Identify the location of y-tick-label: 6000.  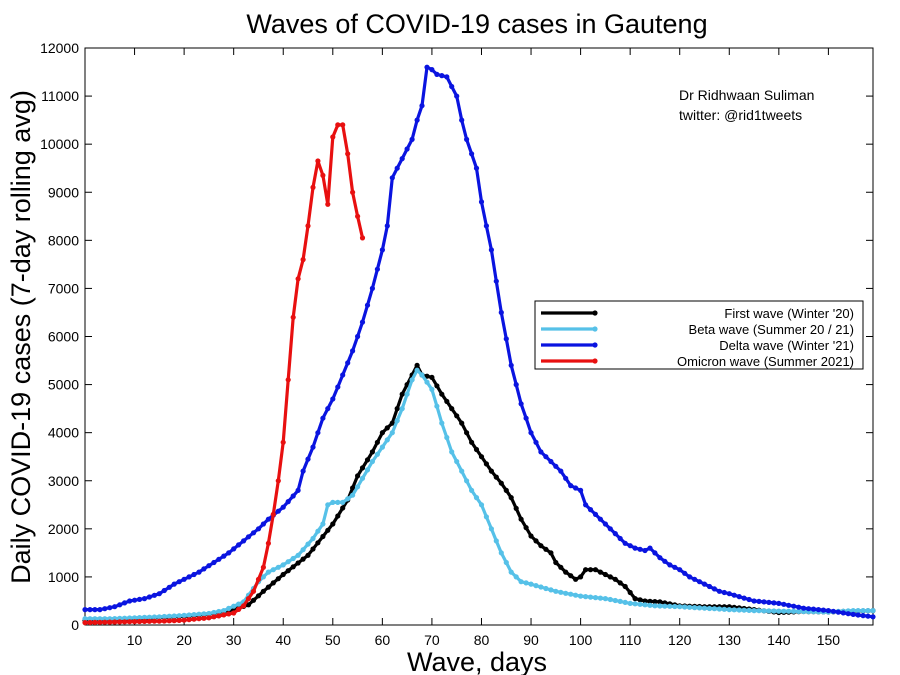
(63, 337).